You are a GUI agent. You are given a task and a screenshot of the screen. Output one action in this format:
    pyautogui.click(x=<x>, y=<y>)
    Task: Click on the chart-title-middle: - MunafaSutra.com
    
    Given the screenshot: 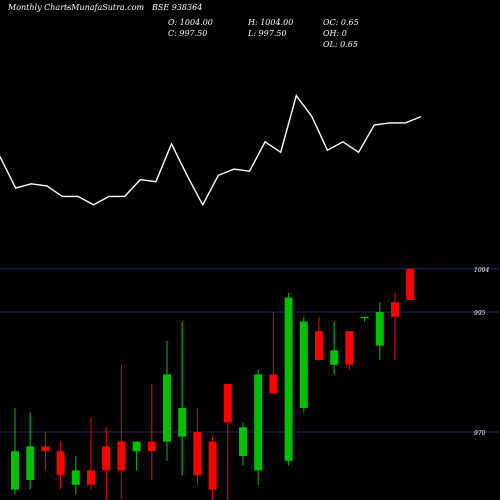 What is the action you would take?
    pyautogui.click(x=105, y=7)
    